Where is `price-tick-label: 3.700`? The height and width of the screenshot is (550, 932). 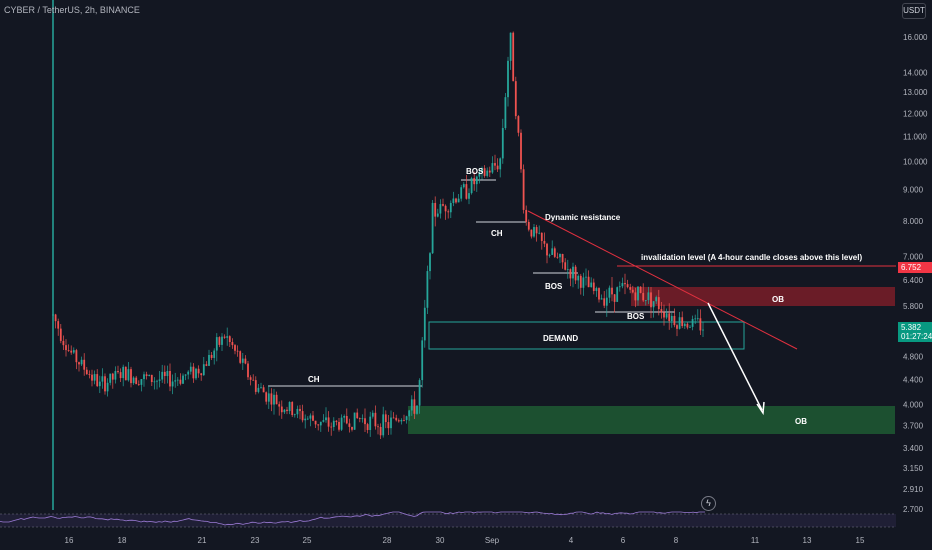 price-tick-label: 3.700 is located at coordinates (913, 425).